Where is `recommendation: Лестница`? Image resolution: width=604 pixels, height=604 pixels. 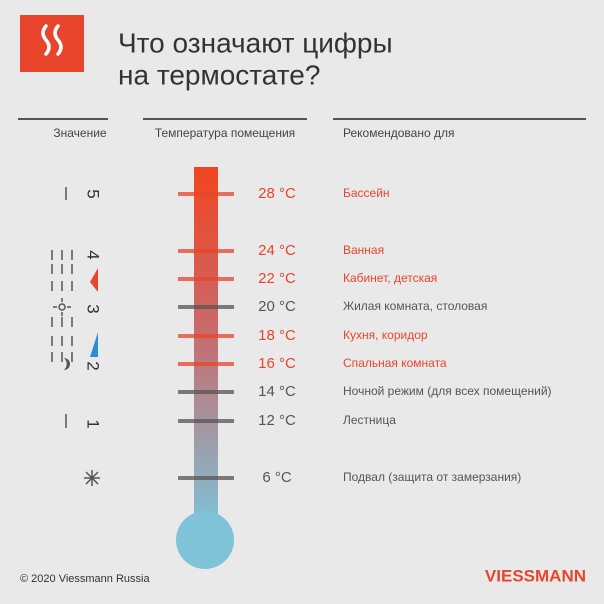
recommendation: Лестница is located at coordinates (369, 420).